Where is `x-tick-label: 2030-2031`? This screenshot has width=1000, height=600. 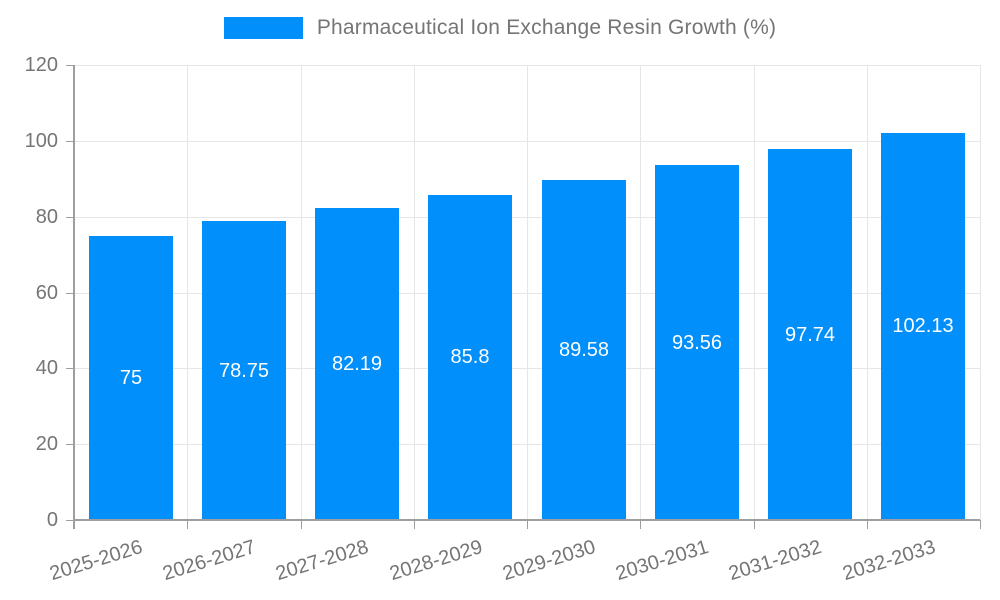 x-tick-label: 2030-2031 is located at coordinates (662, 561).